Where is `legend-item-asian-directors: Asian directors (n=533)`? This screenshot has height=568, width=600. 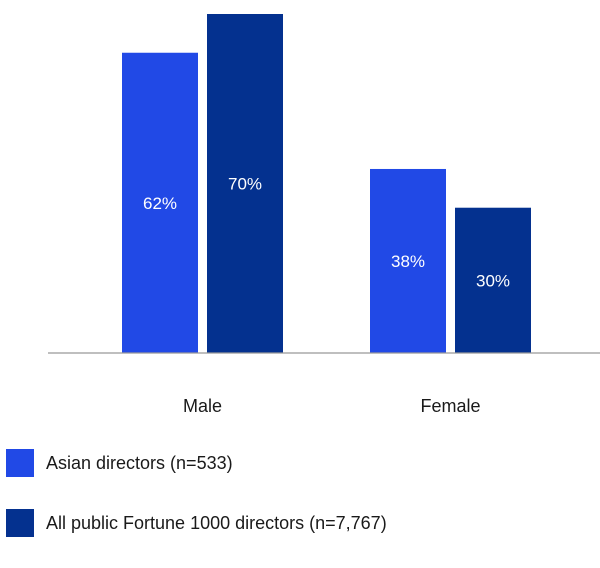 legend-item-asian-directors: Asian directors (n=533) is located at coordinates (196, 463).